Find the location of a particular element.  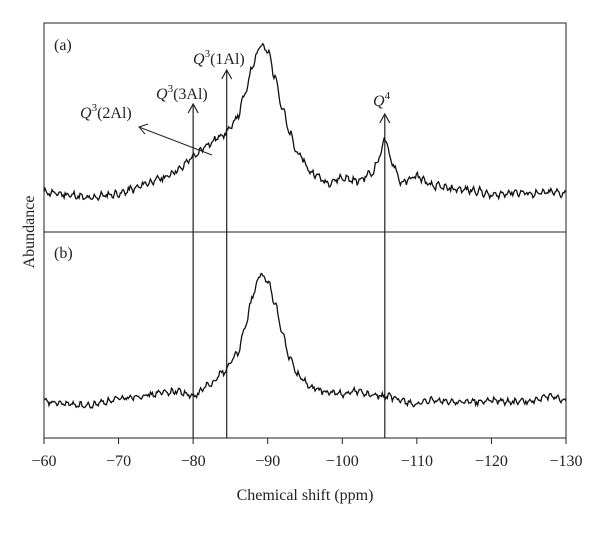

y-axis-title: Abundance is located at coordinates (29, 232).